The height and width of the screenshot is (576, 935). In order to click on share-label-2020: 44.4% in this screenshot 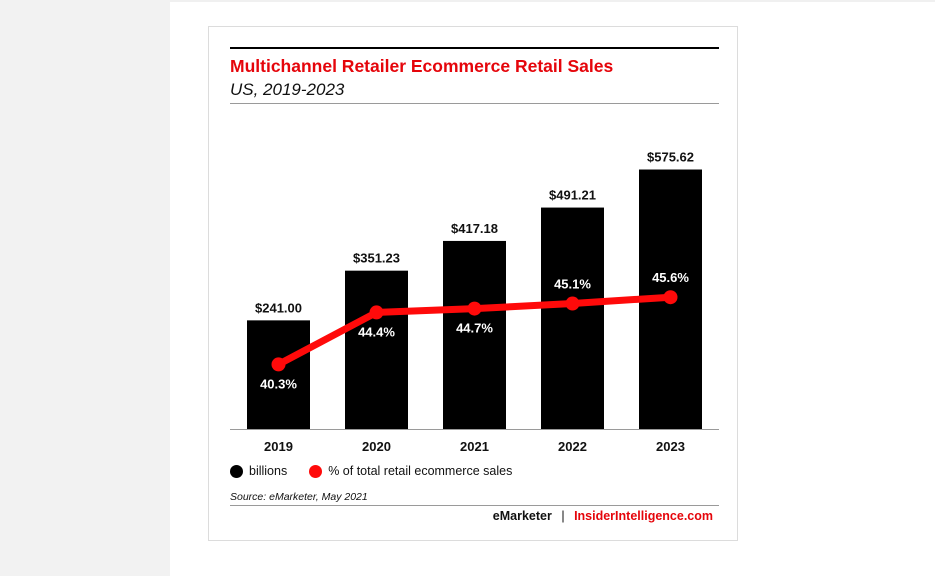, I will do `click(376, 331)`.